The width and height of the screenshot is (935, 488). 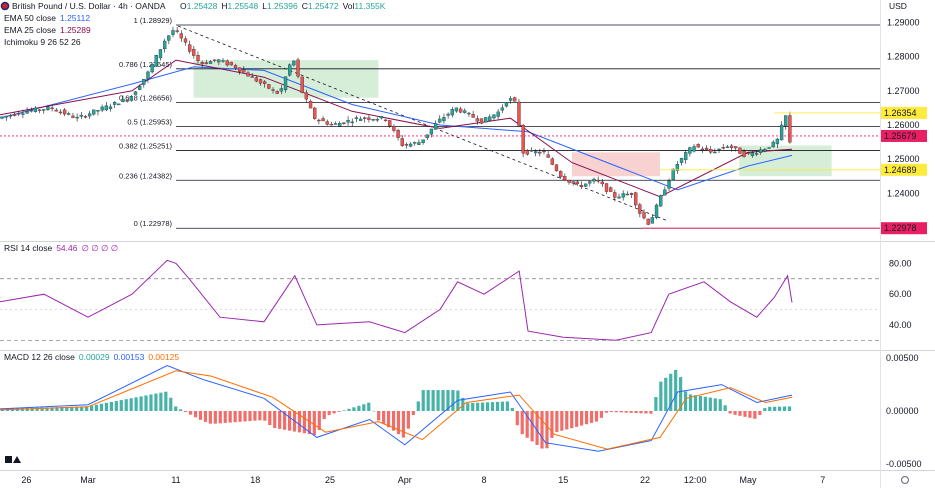 What do you see at coordinates (13, 459) in the screenshot?
I see `tradingview-logo-icon` at bounding box center [13, 459].